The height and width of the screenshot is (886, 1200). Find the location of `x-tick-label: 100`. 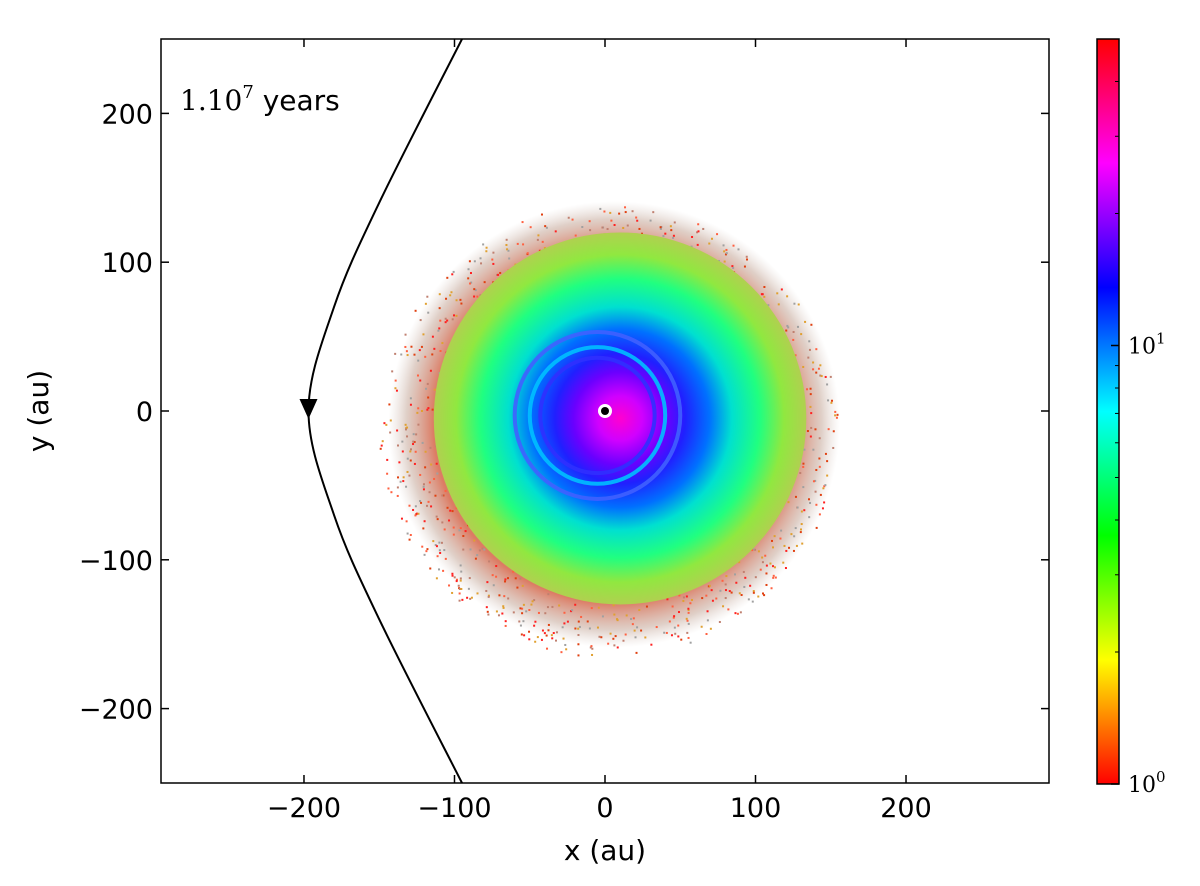

x-tick-label: 100 is located at coordinates (756, 808).